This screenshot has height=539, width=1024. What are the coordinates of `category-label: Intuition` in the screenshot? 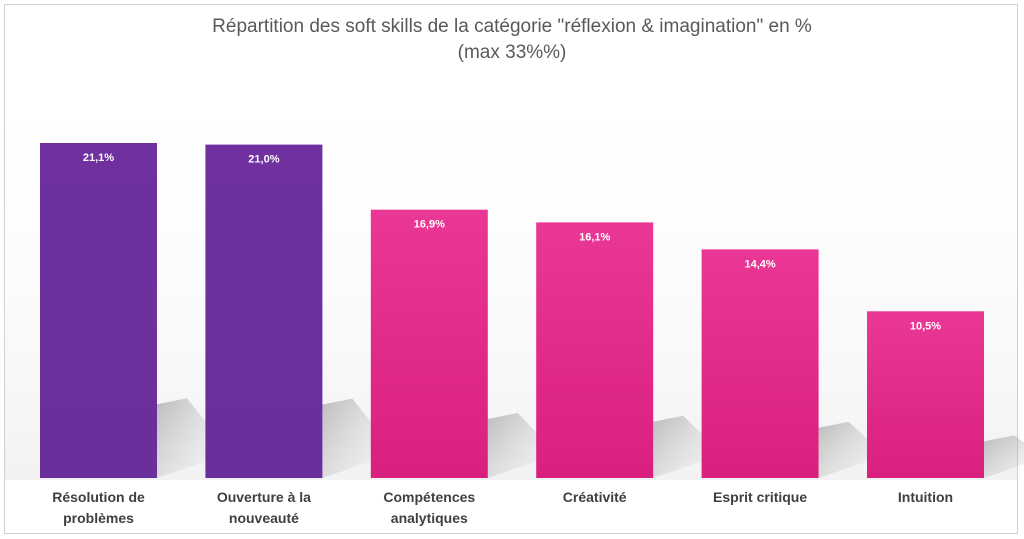 It's located at (925, 497).